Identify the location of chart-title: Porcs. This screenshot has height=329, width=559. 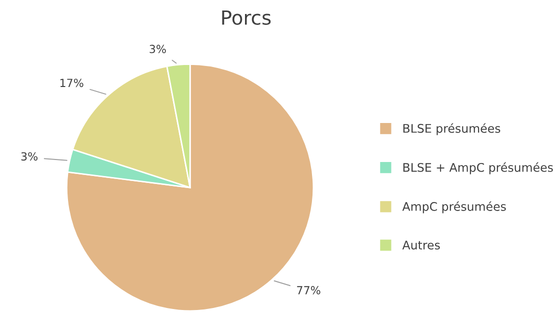
(246, 17).